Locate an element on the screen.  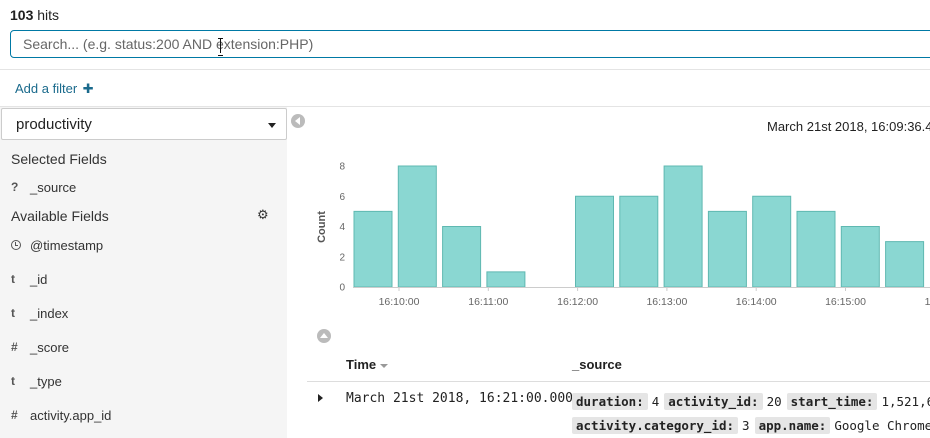
source-key: activity.category_id: is located at coordinates (655, 425).